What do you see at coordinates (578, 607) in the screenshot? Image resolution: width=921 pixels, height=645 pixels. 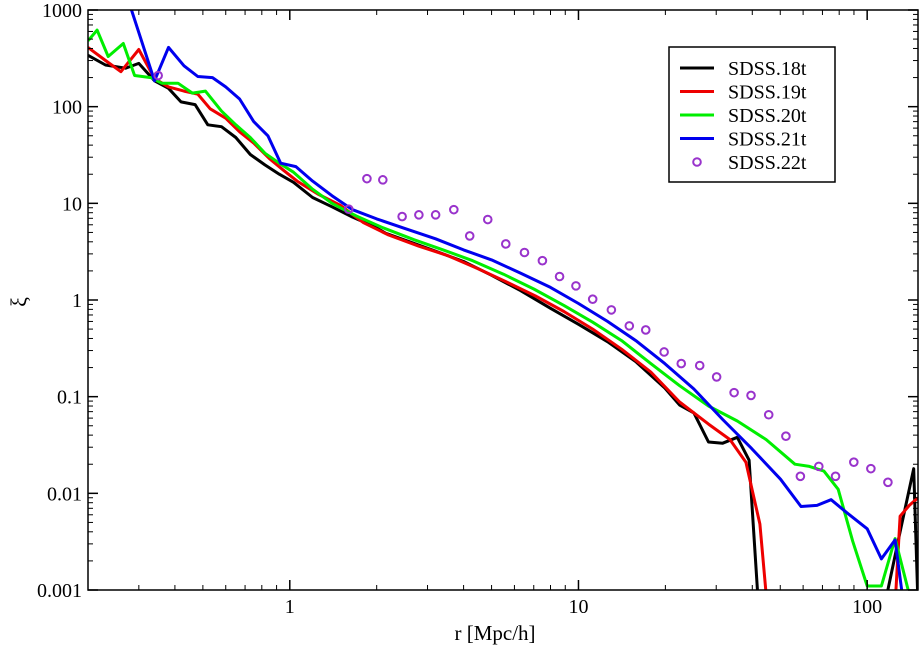 I see `x-tick-label: 10` at bounding box center [578, 607].